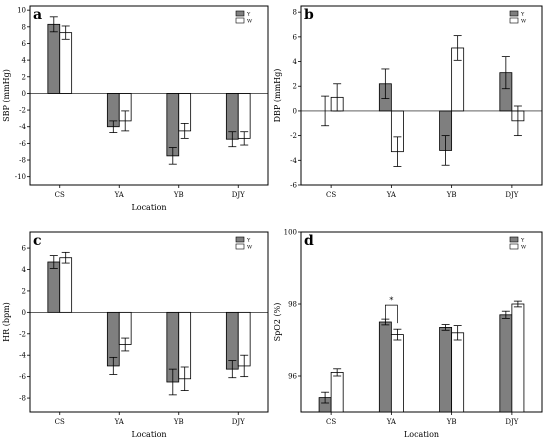 This screenshot has width=550, height=447. Describe the element at coordinates (6, 95) in the screenshot. I see `y-axis-title: SBP (mmHg)` at that location.